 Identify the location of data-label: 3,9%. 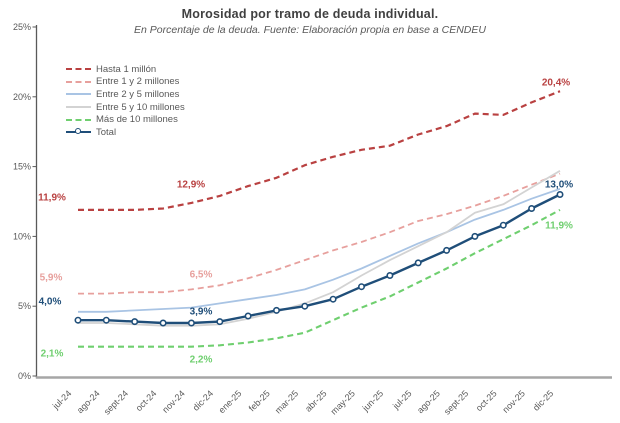
(201, 312).